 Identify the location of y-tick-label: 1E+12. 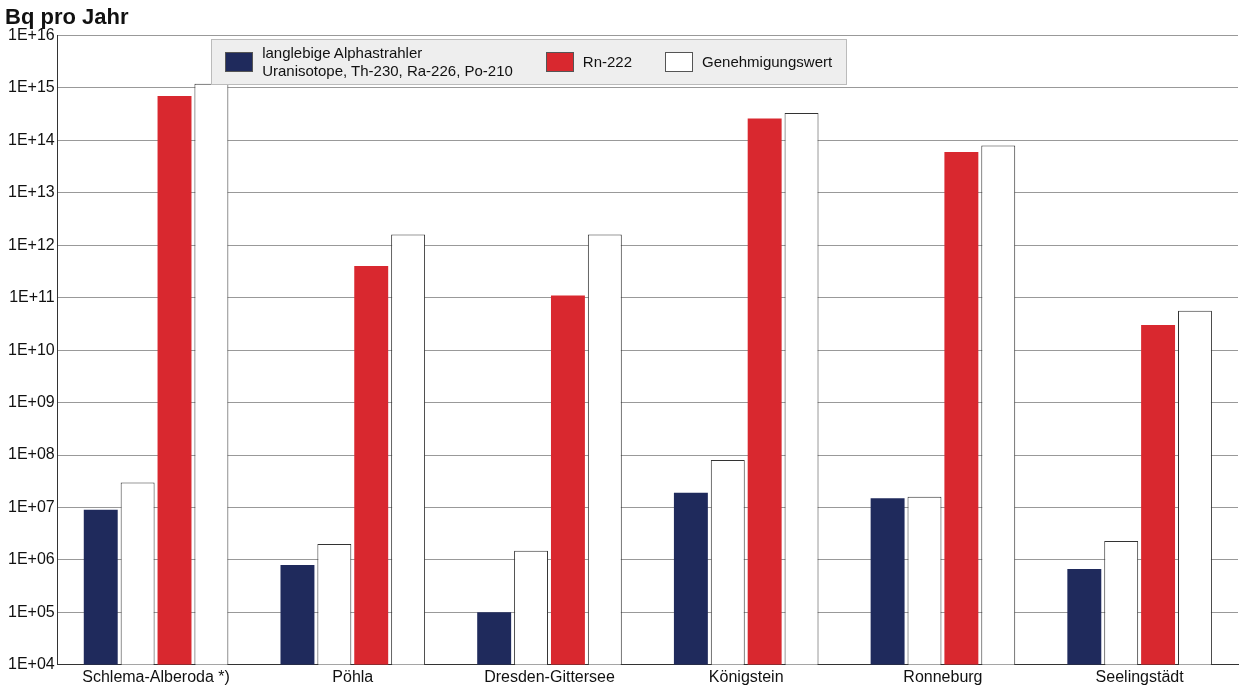
(31, 244).